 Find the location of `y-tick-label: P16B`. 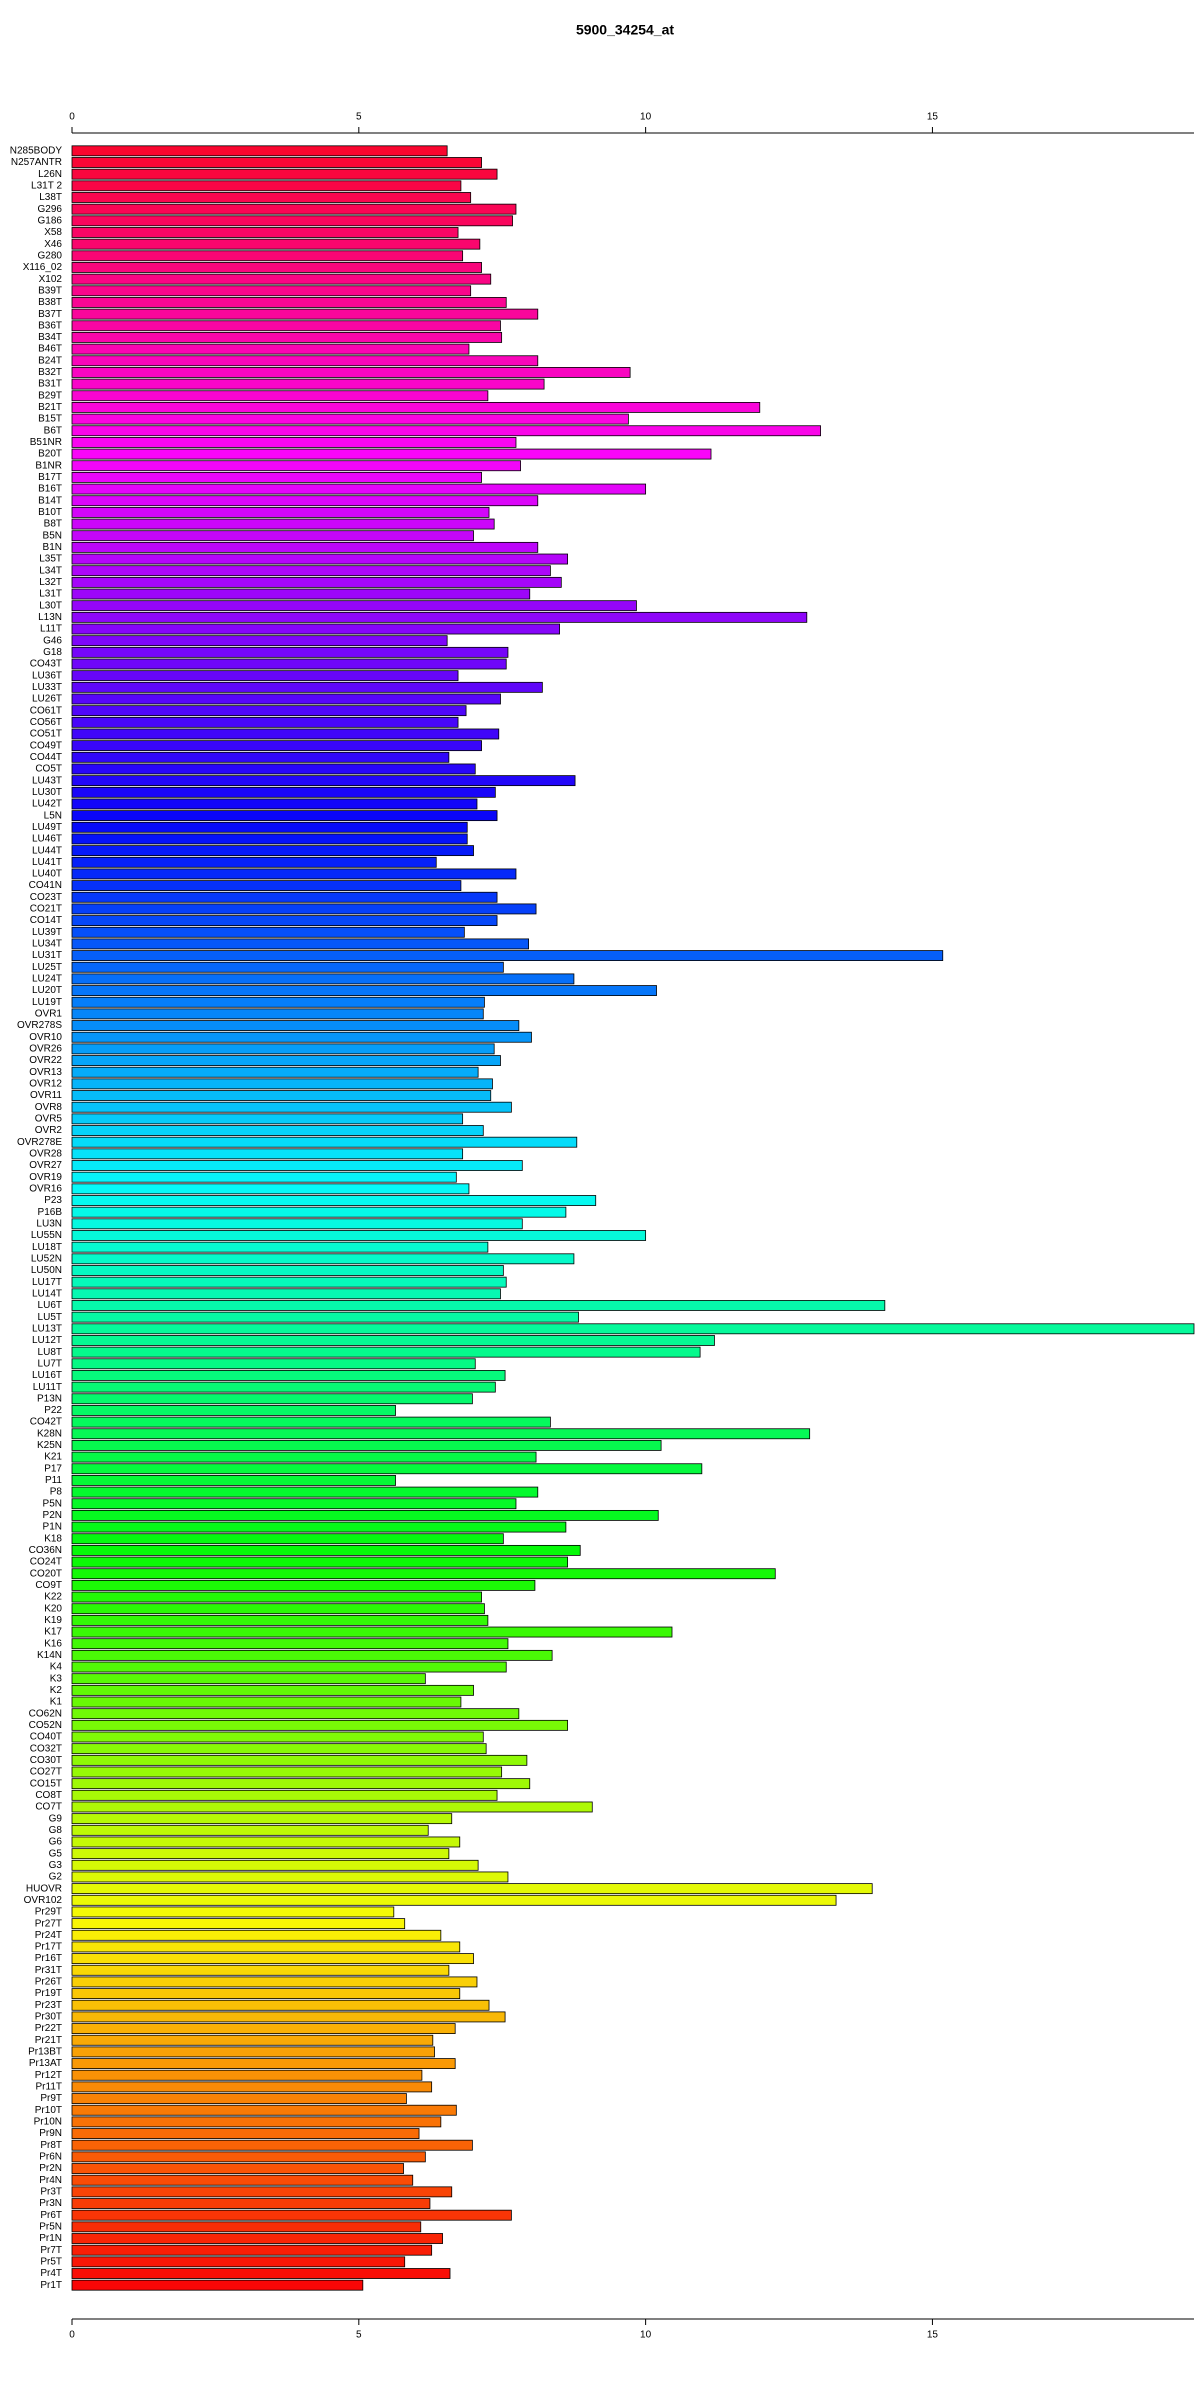

y-tick-label: P16B is located at coordinates (50, 1212).